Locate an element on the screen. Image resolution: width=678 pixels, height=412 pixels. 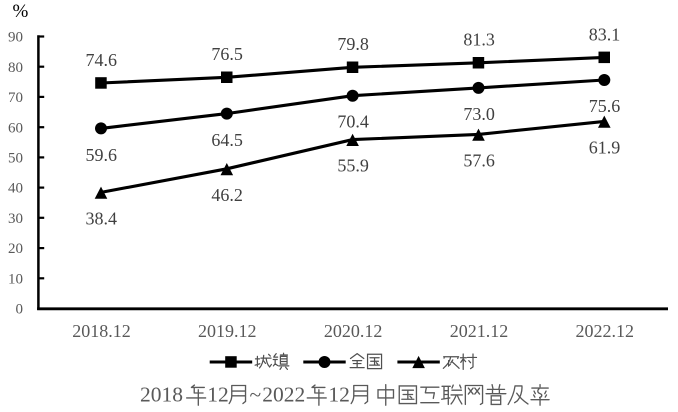
svg-text: 0 is located at coordinates (20, 310).